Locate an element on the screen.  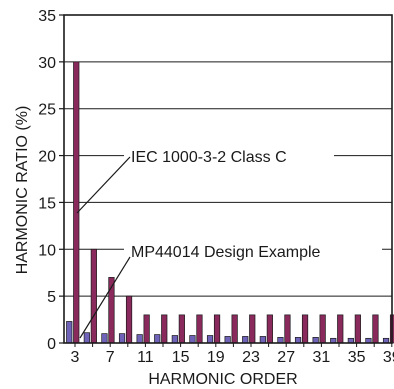
x-tick-label: 15 is located at coordinates (181, 357).